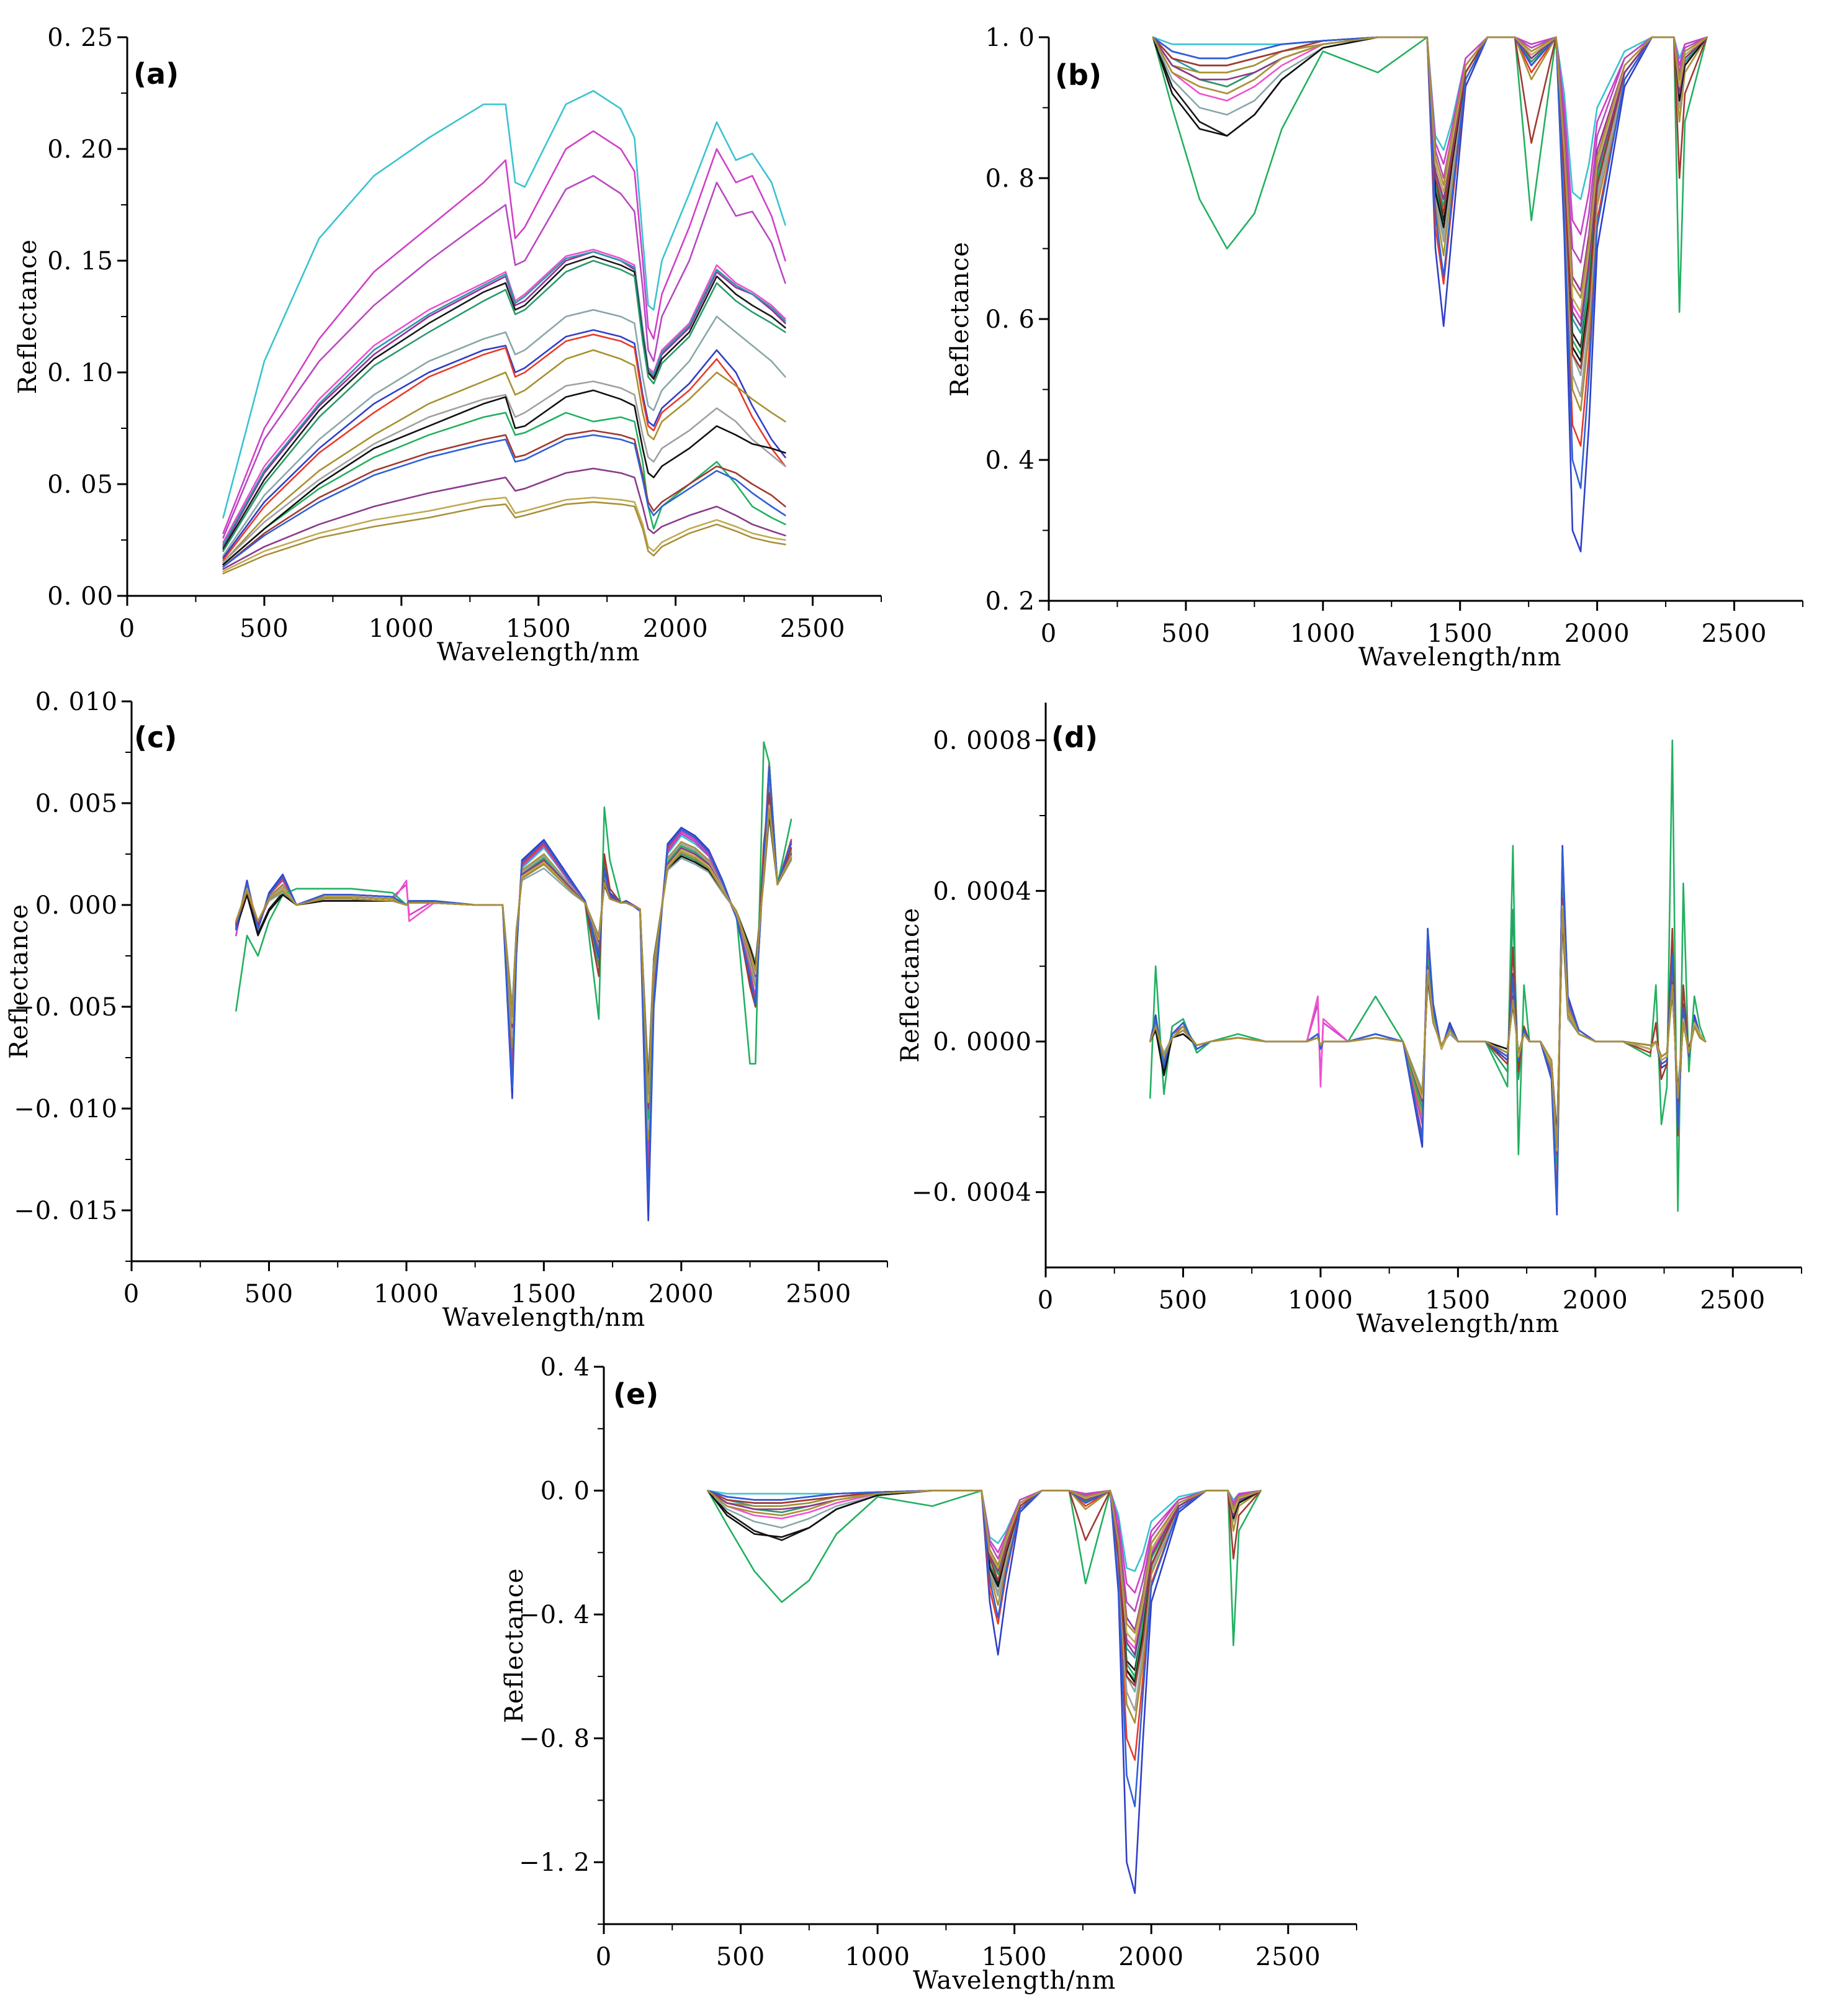  I want to click on y-tick-label: 1. 0, so click(1010, 38).